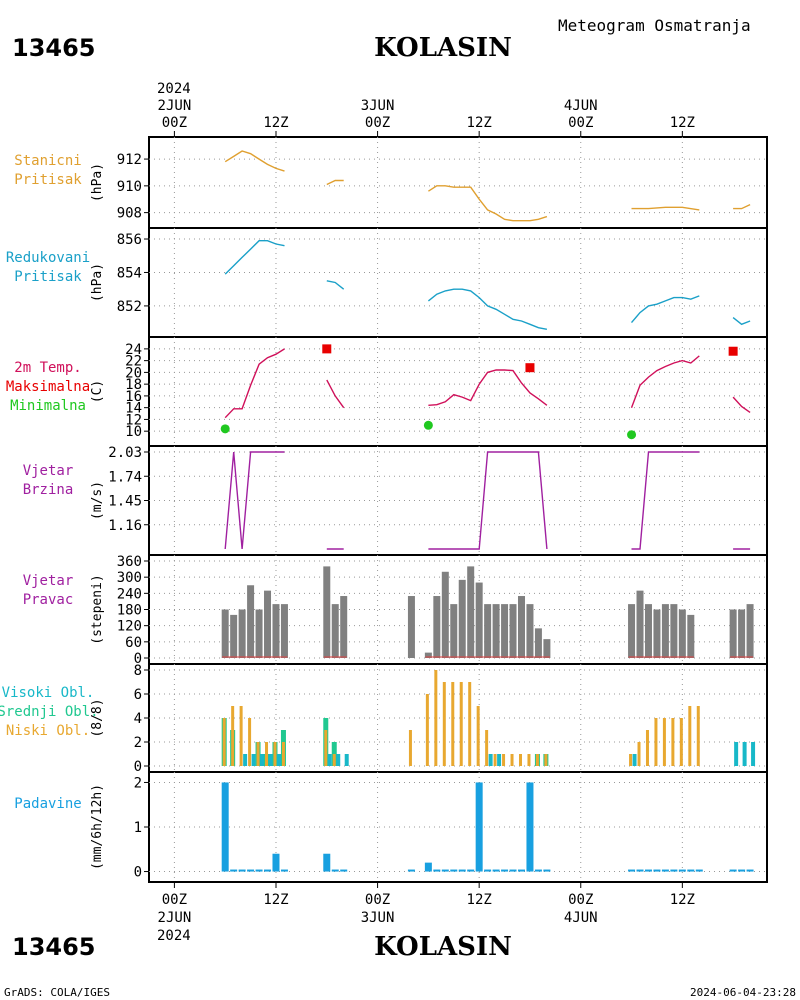 Image resolution: width=800 pixels, height=1000 pixels. I want to click on time-axis-bottom: 00Z 12Z 00Z 12Z 00Z 12Z 2JUN 3JUN 4JUN, so click(426, 904).